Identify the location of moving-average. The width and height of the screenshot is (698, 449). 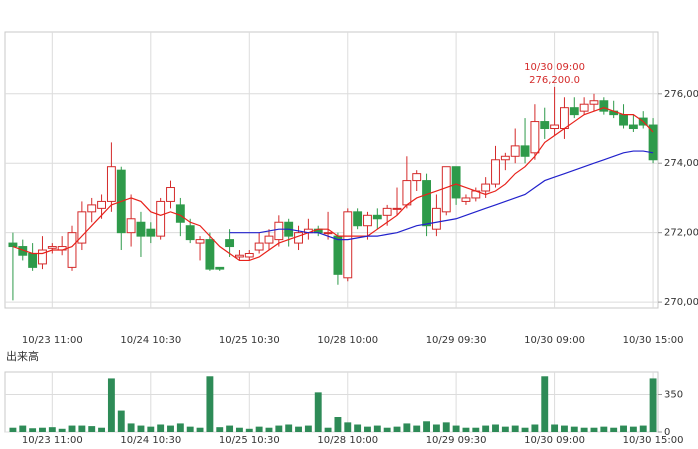
(441, 195).